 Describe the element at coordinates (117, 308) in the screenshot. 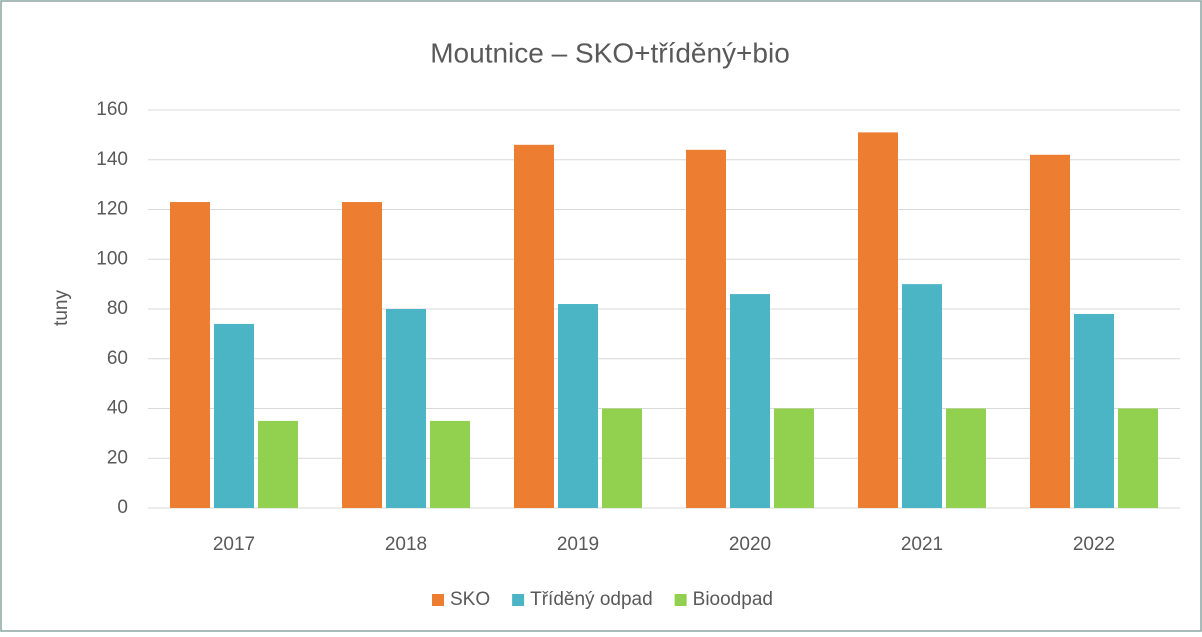

I see `y-tick-label: 80` at that location.